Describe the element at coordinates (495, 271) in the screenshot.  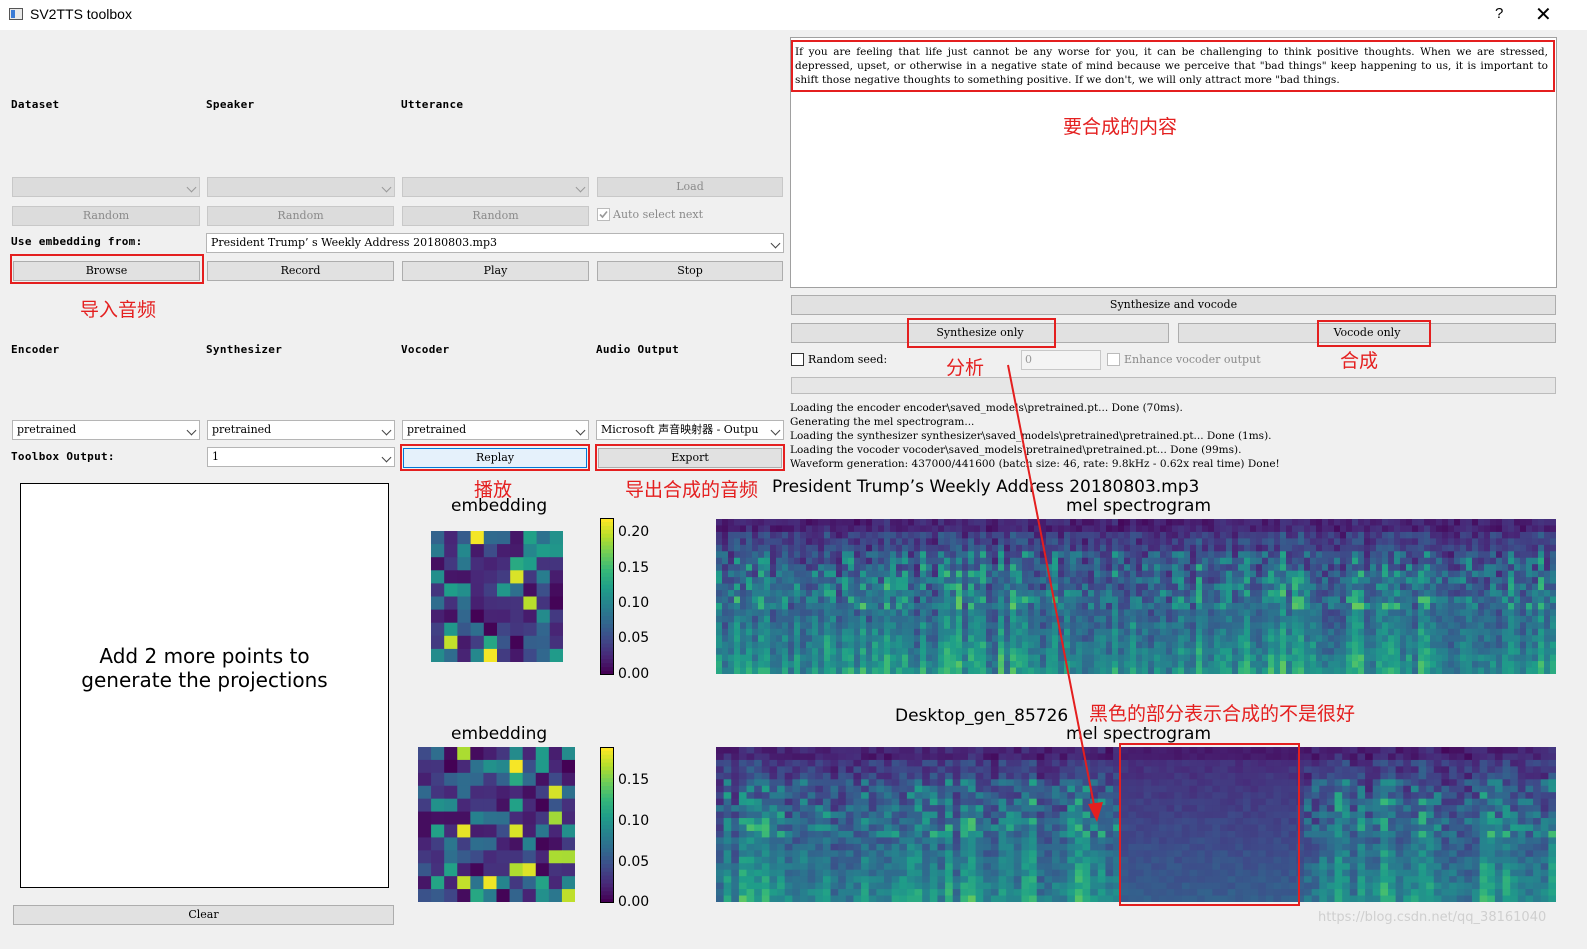
I see `play-button: Play` at that location.